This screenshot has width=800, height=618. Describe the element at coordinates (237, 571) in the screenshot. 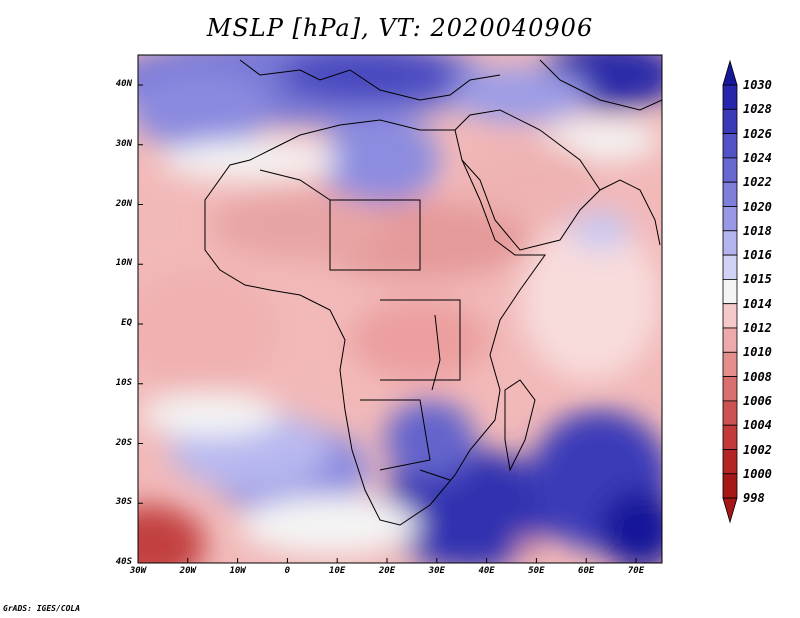

I see `lon-label: 10W` at that location.